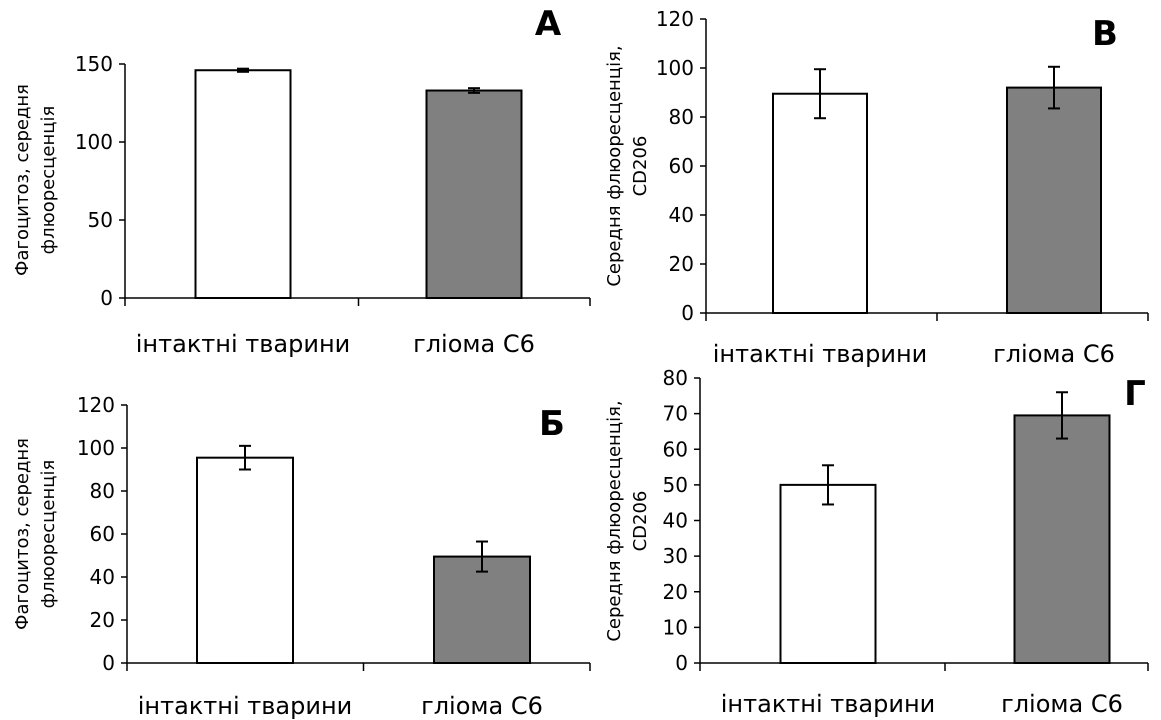 The height and width of the screenshot is (720, 1161). Describe the element at coordinates (552, 424) in the screenshot. I see `panel-letter: Б` at that location.